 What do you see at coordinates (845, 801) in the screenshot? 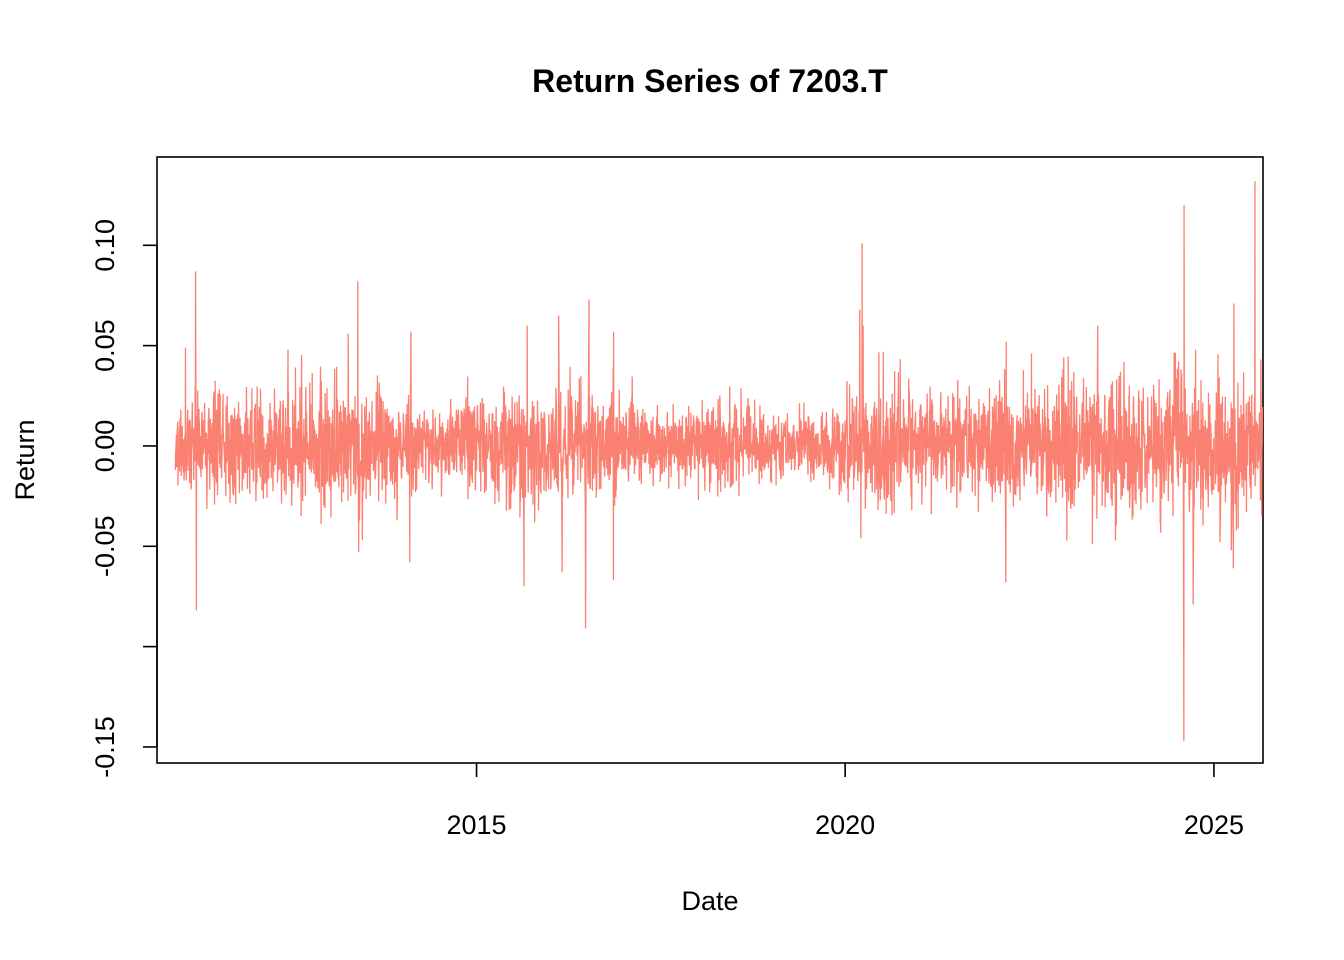
I see `x-axis: 2015 2020 2025` at bounding box center [845, 801].